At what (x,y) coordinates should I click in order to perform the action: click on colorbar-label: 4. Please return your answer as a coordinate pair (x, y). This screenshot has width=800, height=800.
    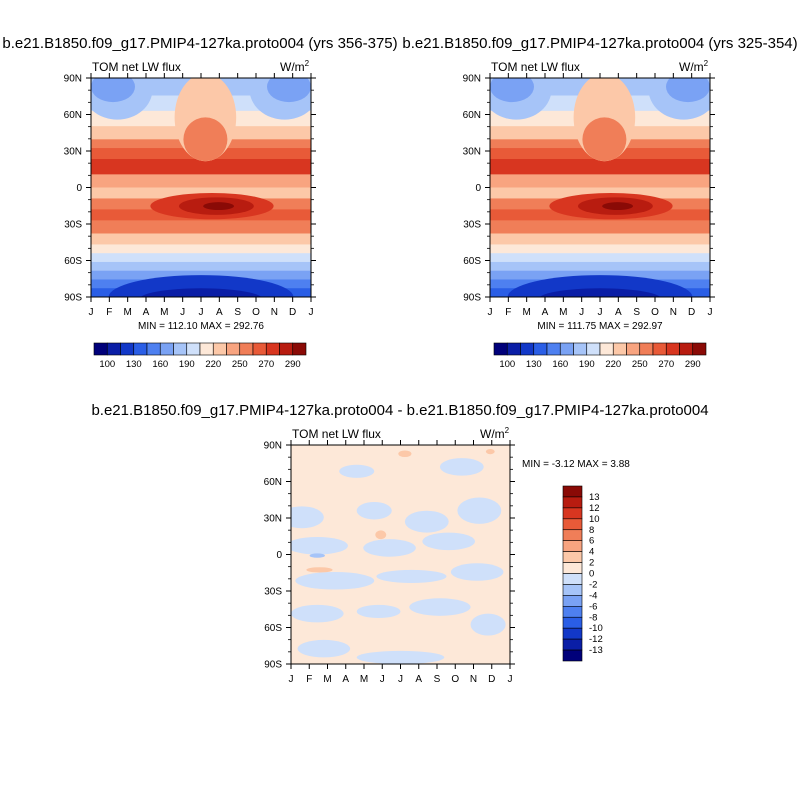
    Looking at the image, I should click on (591, 552).